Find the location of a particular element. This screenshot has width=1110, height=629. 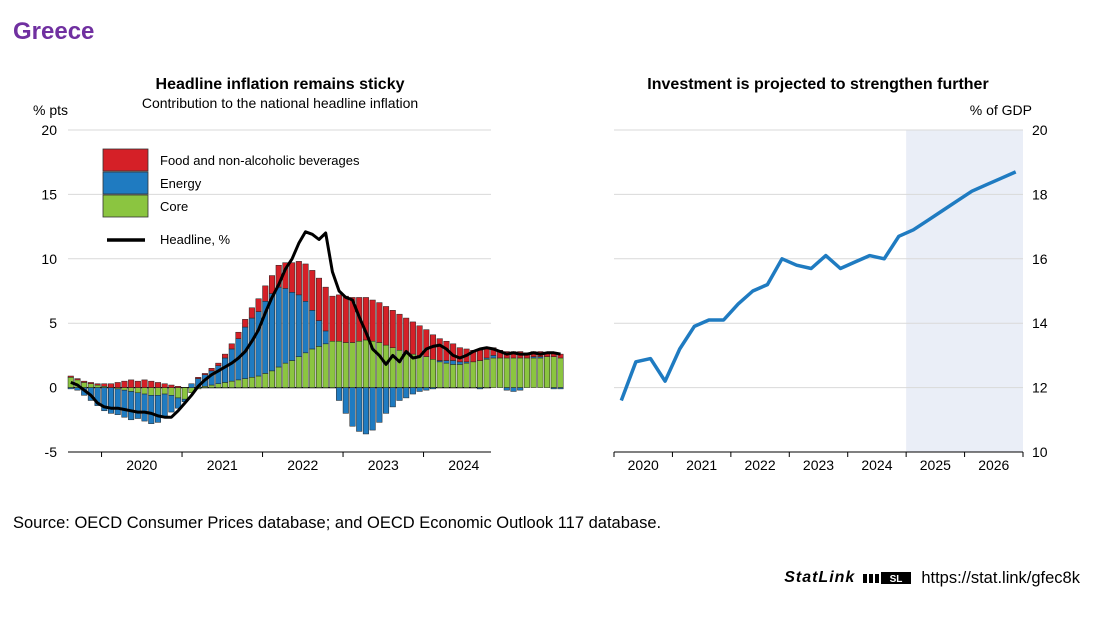

statlink-logo-text: SL is located at coordinates (896, 579).